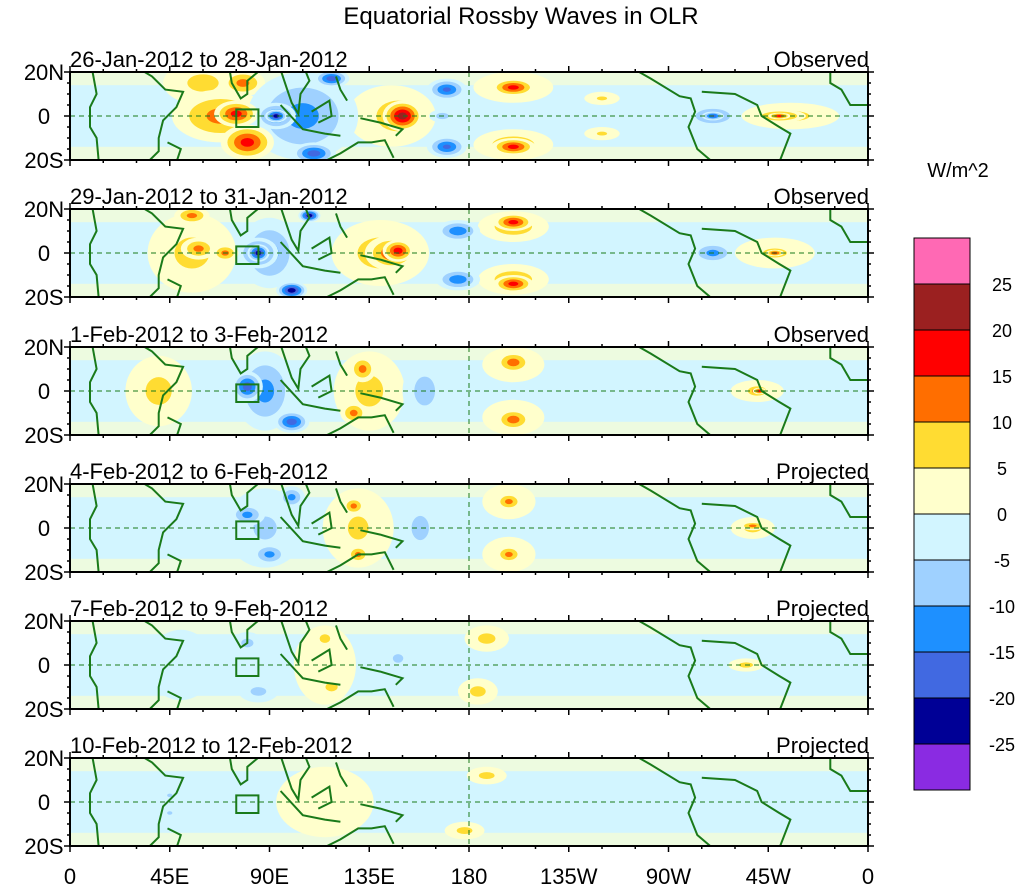 The height and width of the screenshot is (890, 1021). I want to click on colorbar-level-label: 0, so click(1002, 515).